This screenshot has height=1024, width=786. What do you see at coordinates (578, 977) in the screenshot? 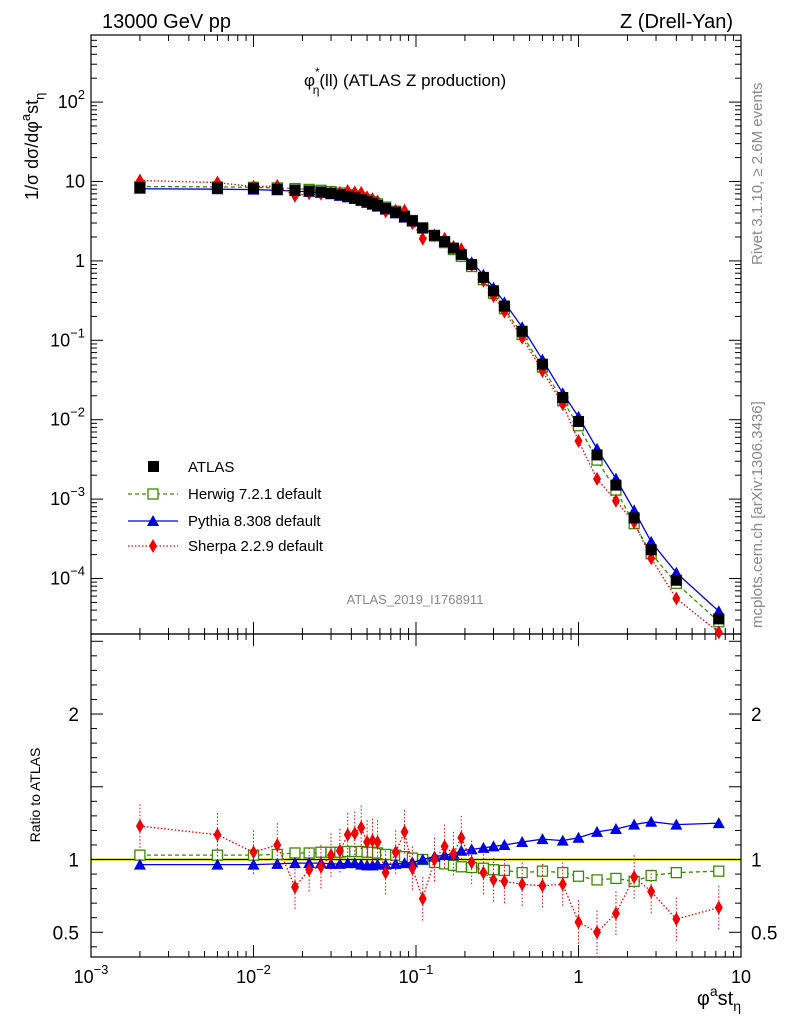
I see `x-tick-label: 1` at bounding box center [578, 977].